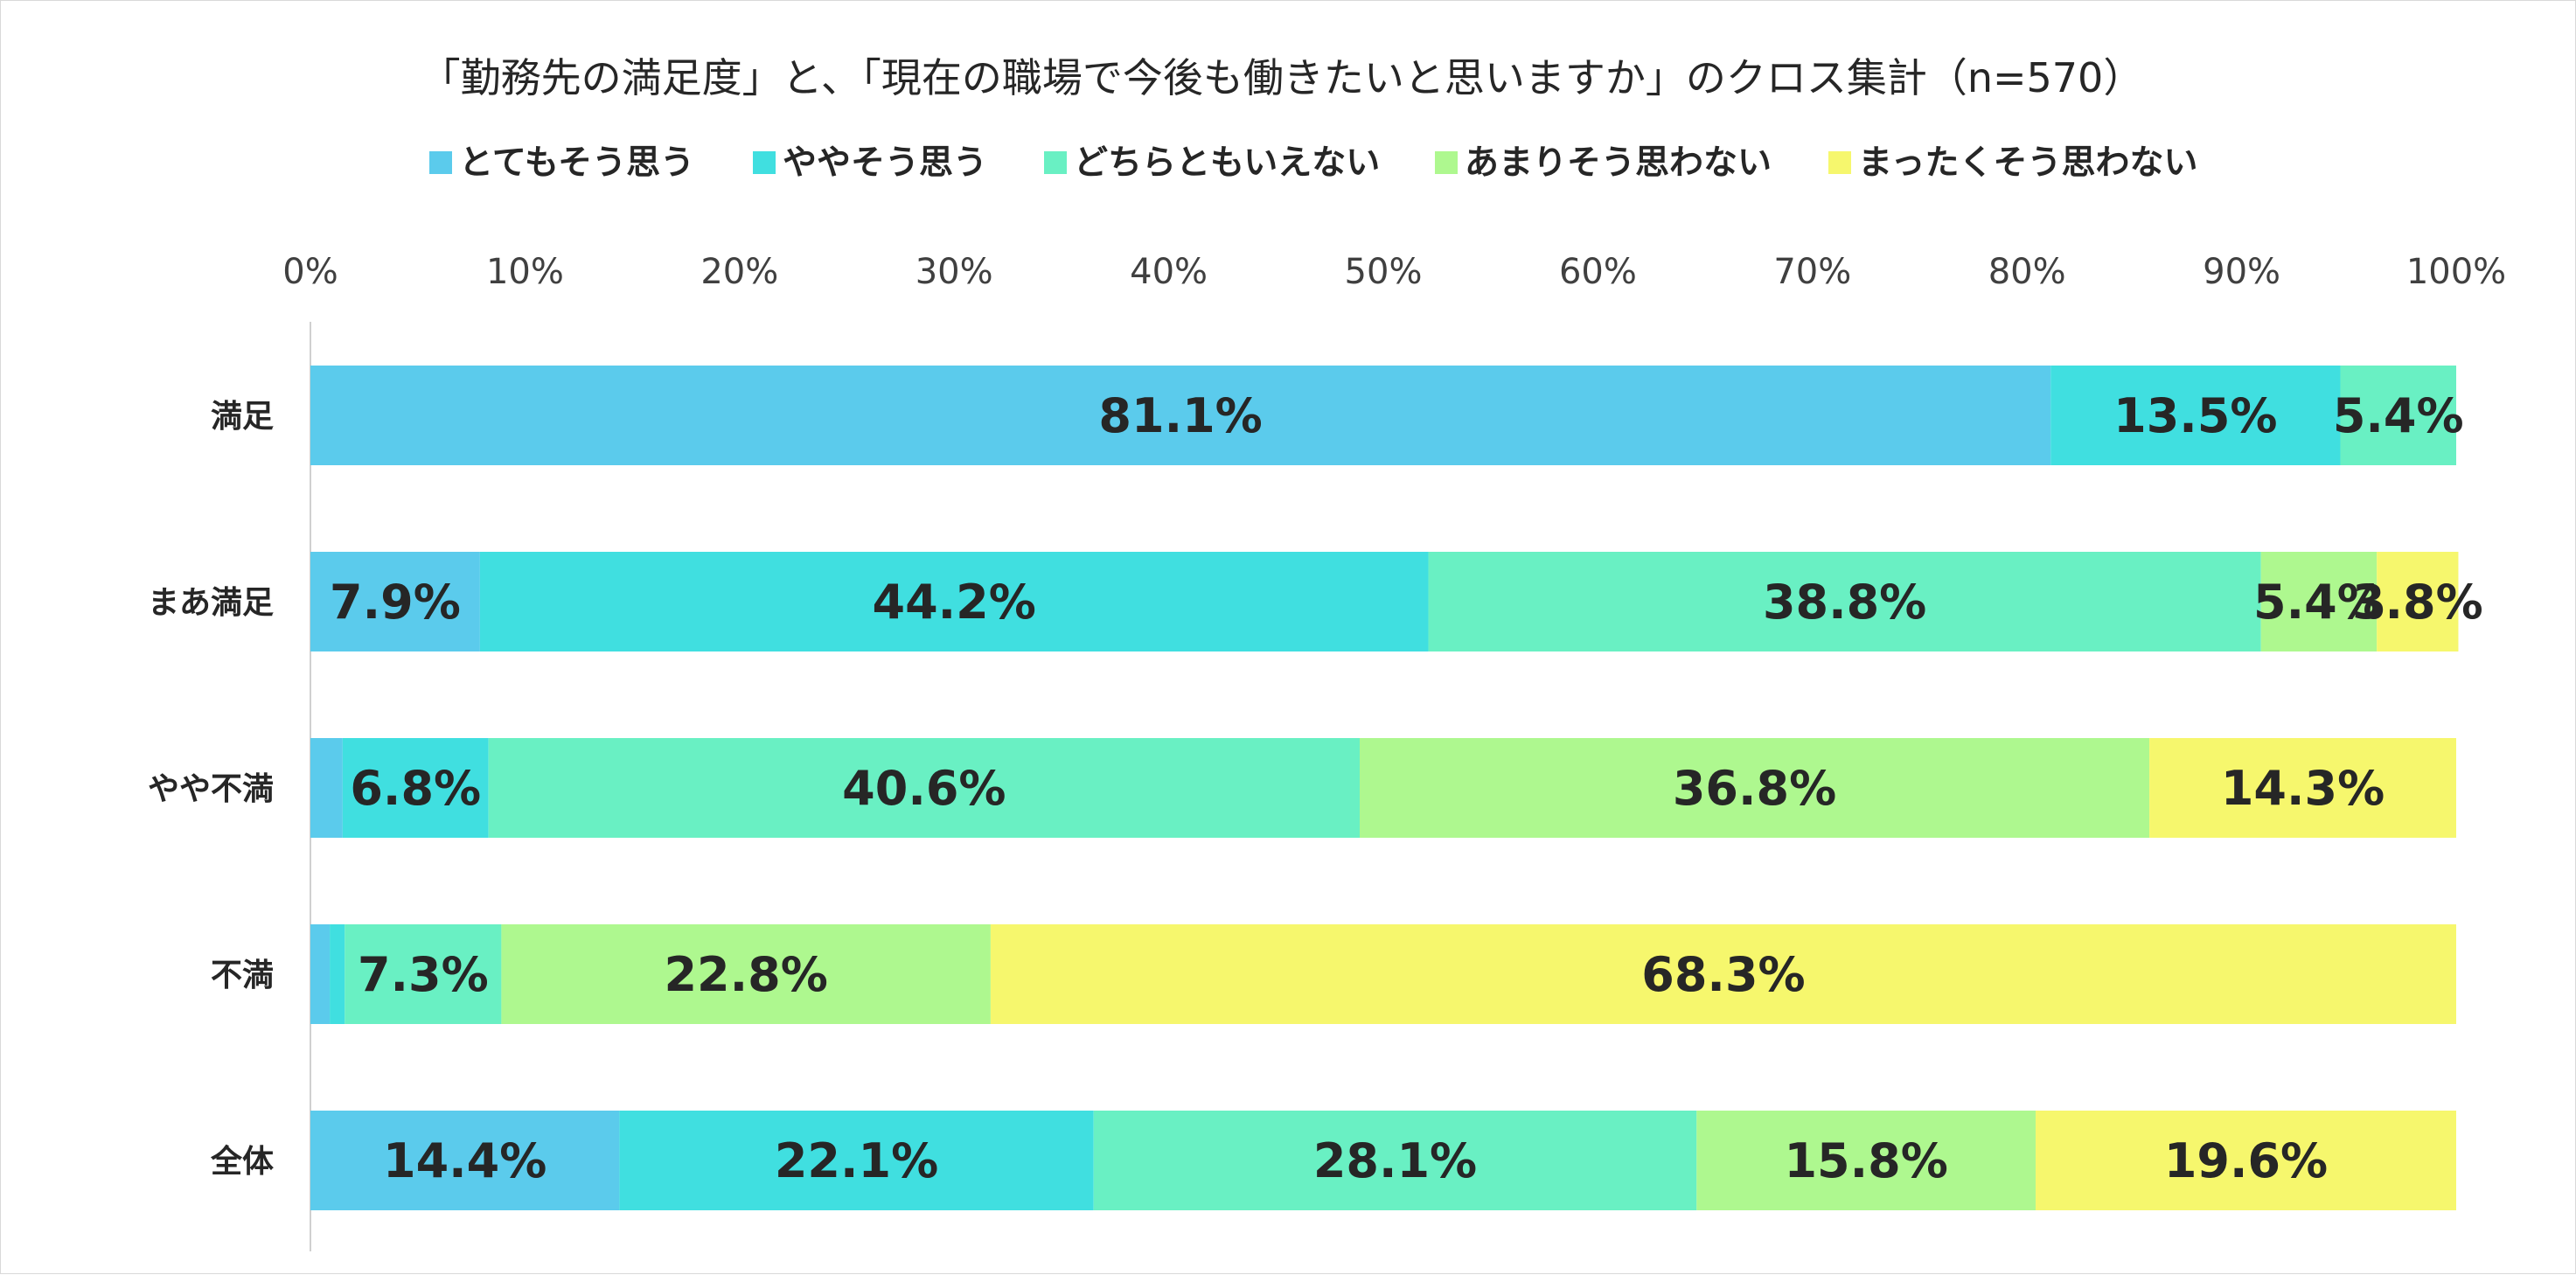 The height and width of the screenshot is (1275, 2576). I want to click on data-label: 15.8%, so click(1865, 1160).